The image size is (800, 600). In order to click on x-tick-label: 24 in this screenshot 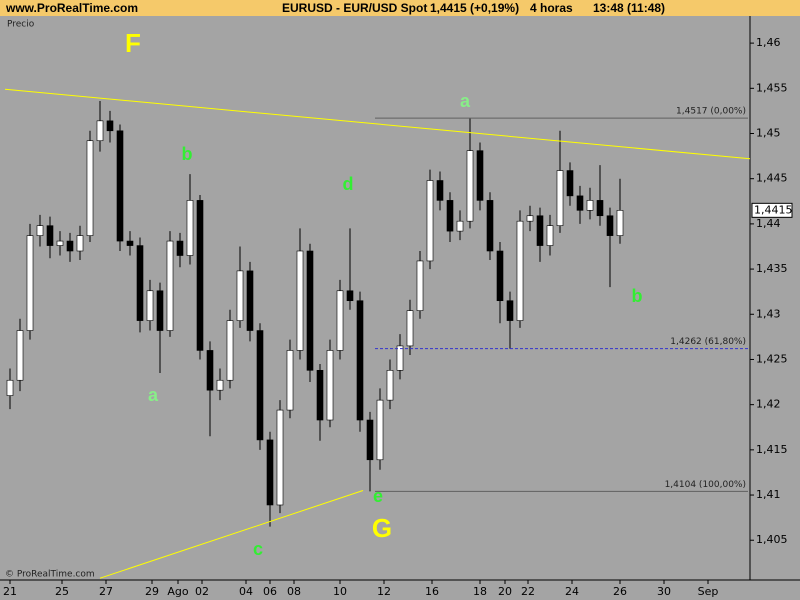, I will do `click(572, 591)`.